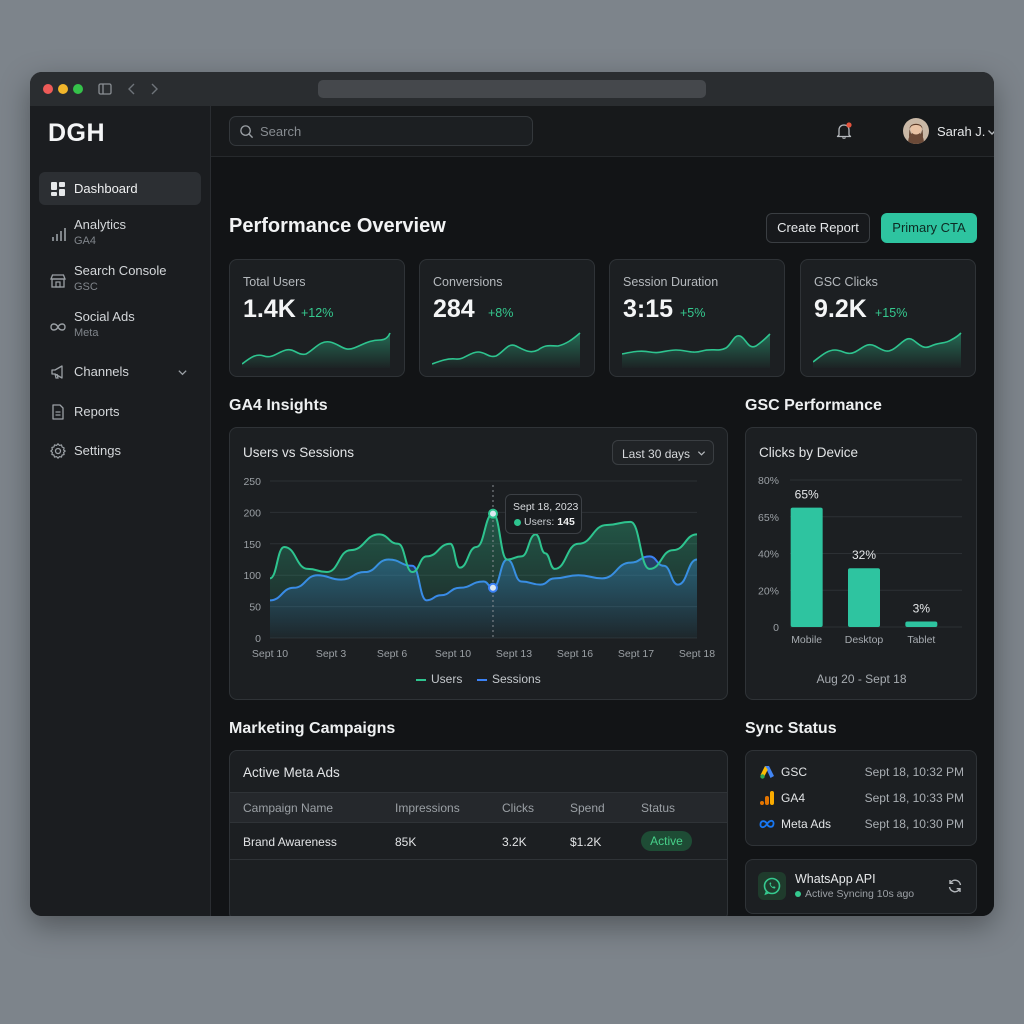  What do you see at coordinates (861, 798) in the screenshot?
I see `sync-row-ga4: GA4 Sept 18, 10:33 PM` at bounding box center [861, 798].